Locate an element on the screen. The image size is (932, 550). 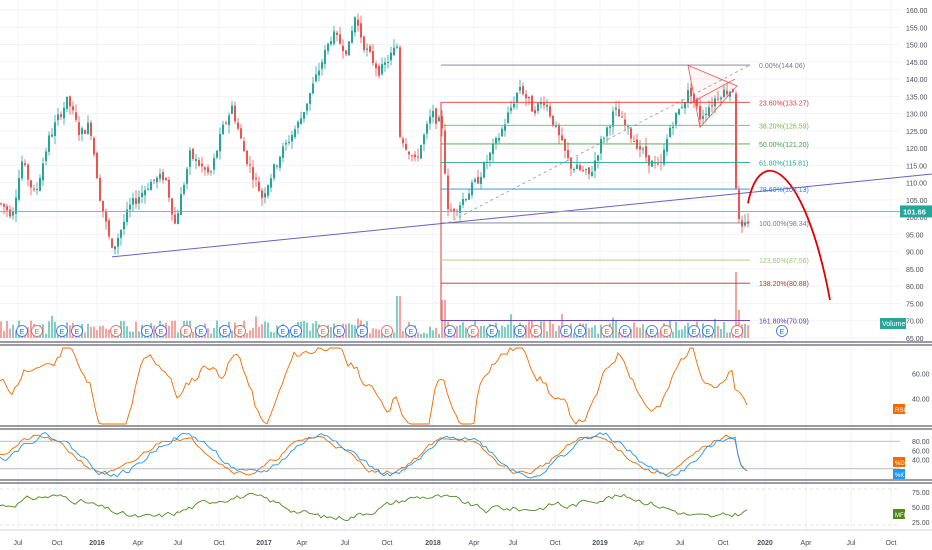
pane-tick: 50.00 is located at coordinates (921, 508).